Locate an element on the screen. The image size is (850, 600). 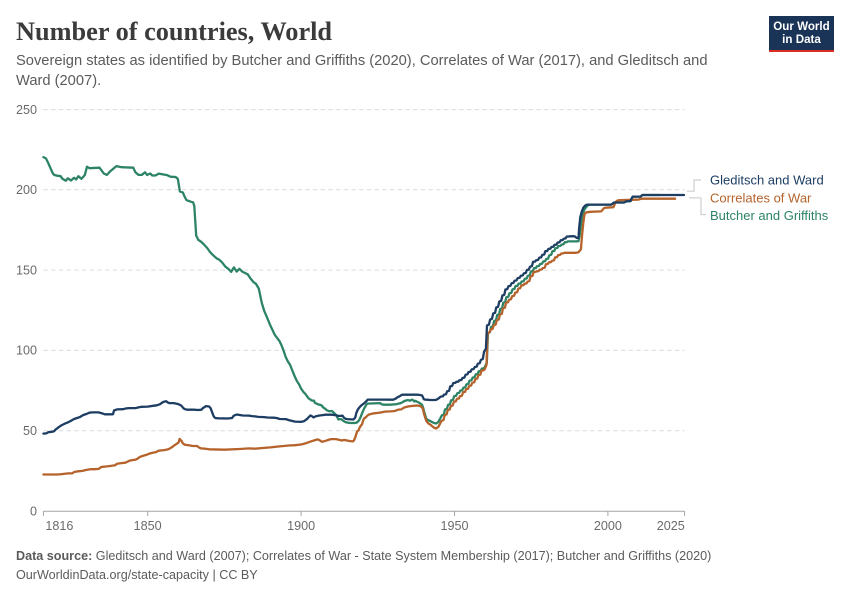
svg-text: 100 is located at coordinates (26, 351).